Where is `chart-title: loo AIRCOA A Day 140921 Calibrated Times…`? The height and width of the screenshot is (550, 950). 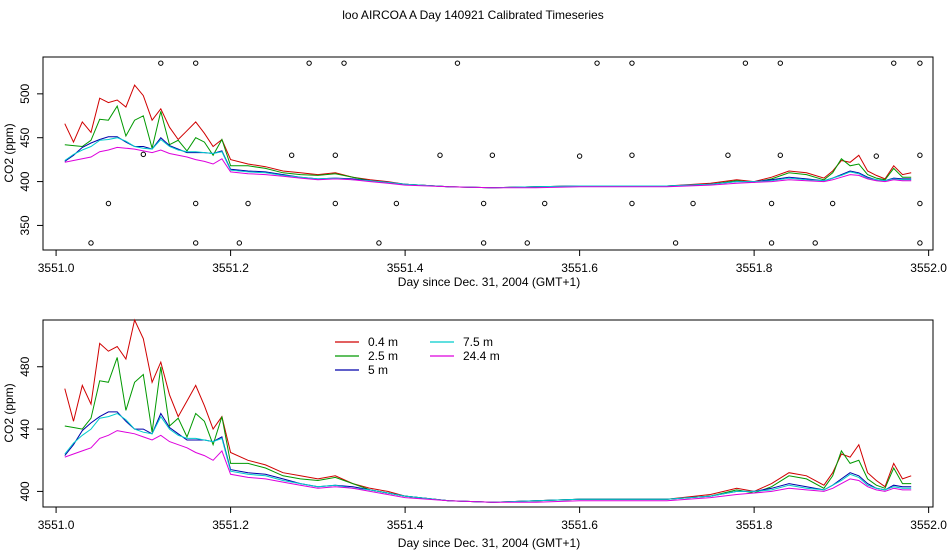
chart-title: loo AIRCOA A Day 140921 Calibrated Times… is located at coordinates (472, 15).